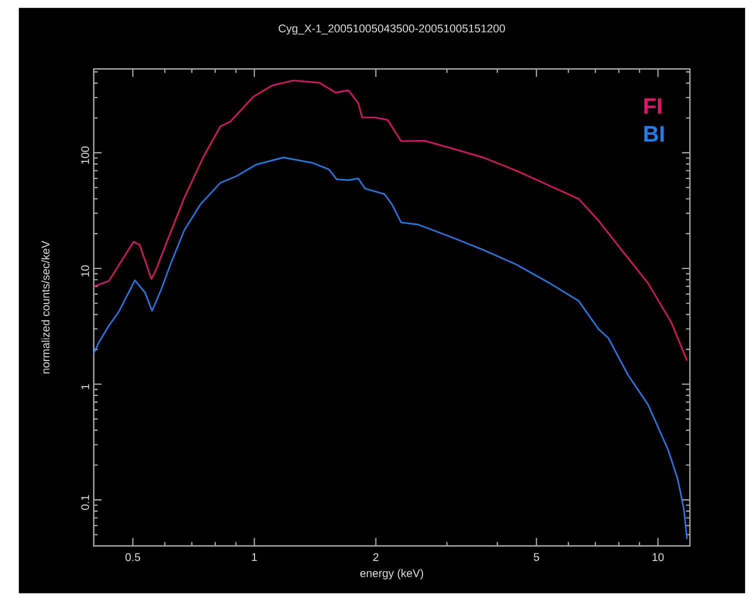 Image resolution: width=752 pixels, height=601 pixels. Describe the element at coordinates (85, 502) in the screenshot. I see `y-tick-label: 0.1` at that location.